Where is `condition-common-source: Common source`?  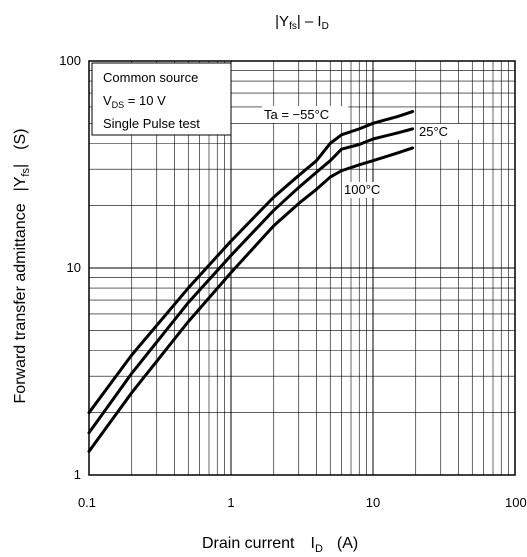 condition-common-source: Common source is located at coordinates (150, 77).